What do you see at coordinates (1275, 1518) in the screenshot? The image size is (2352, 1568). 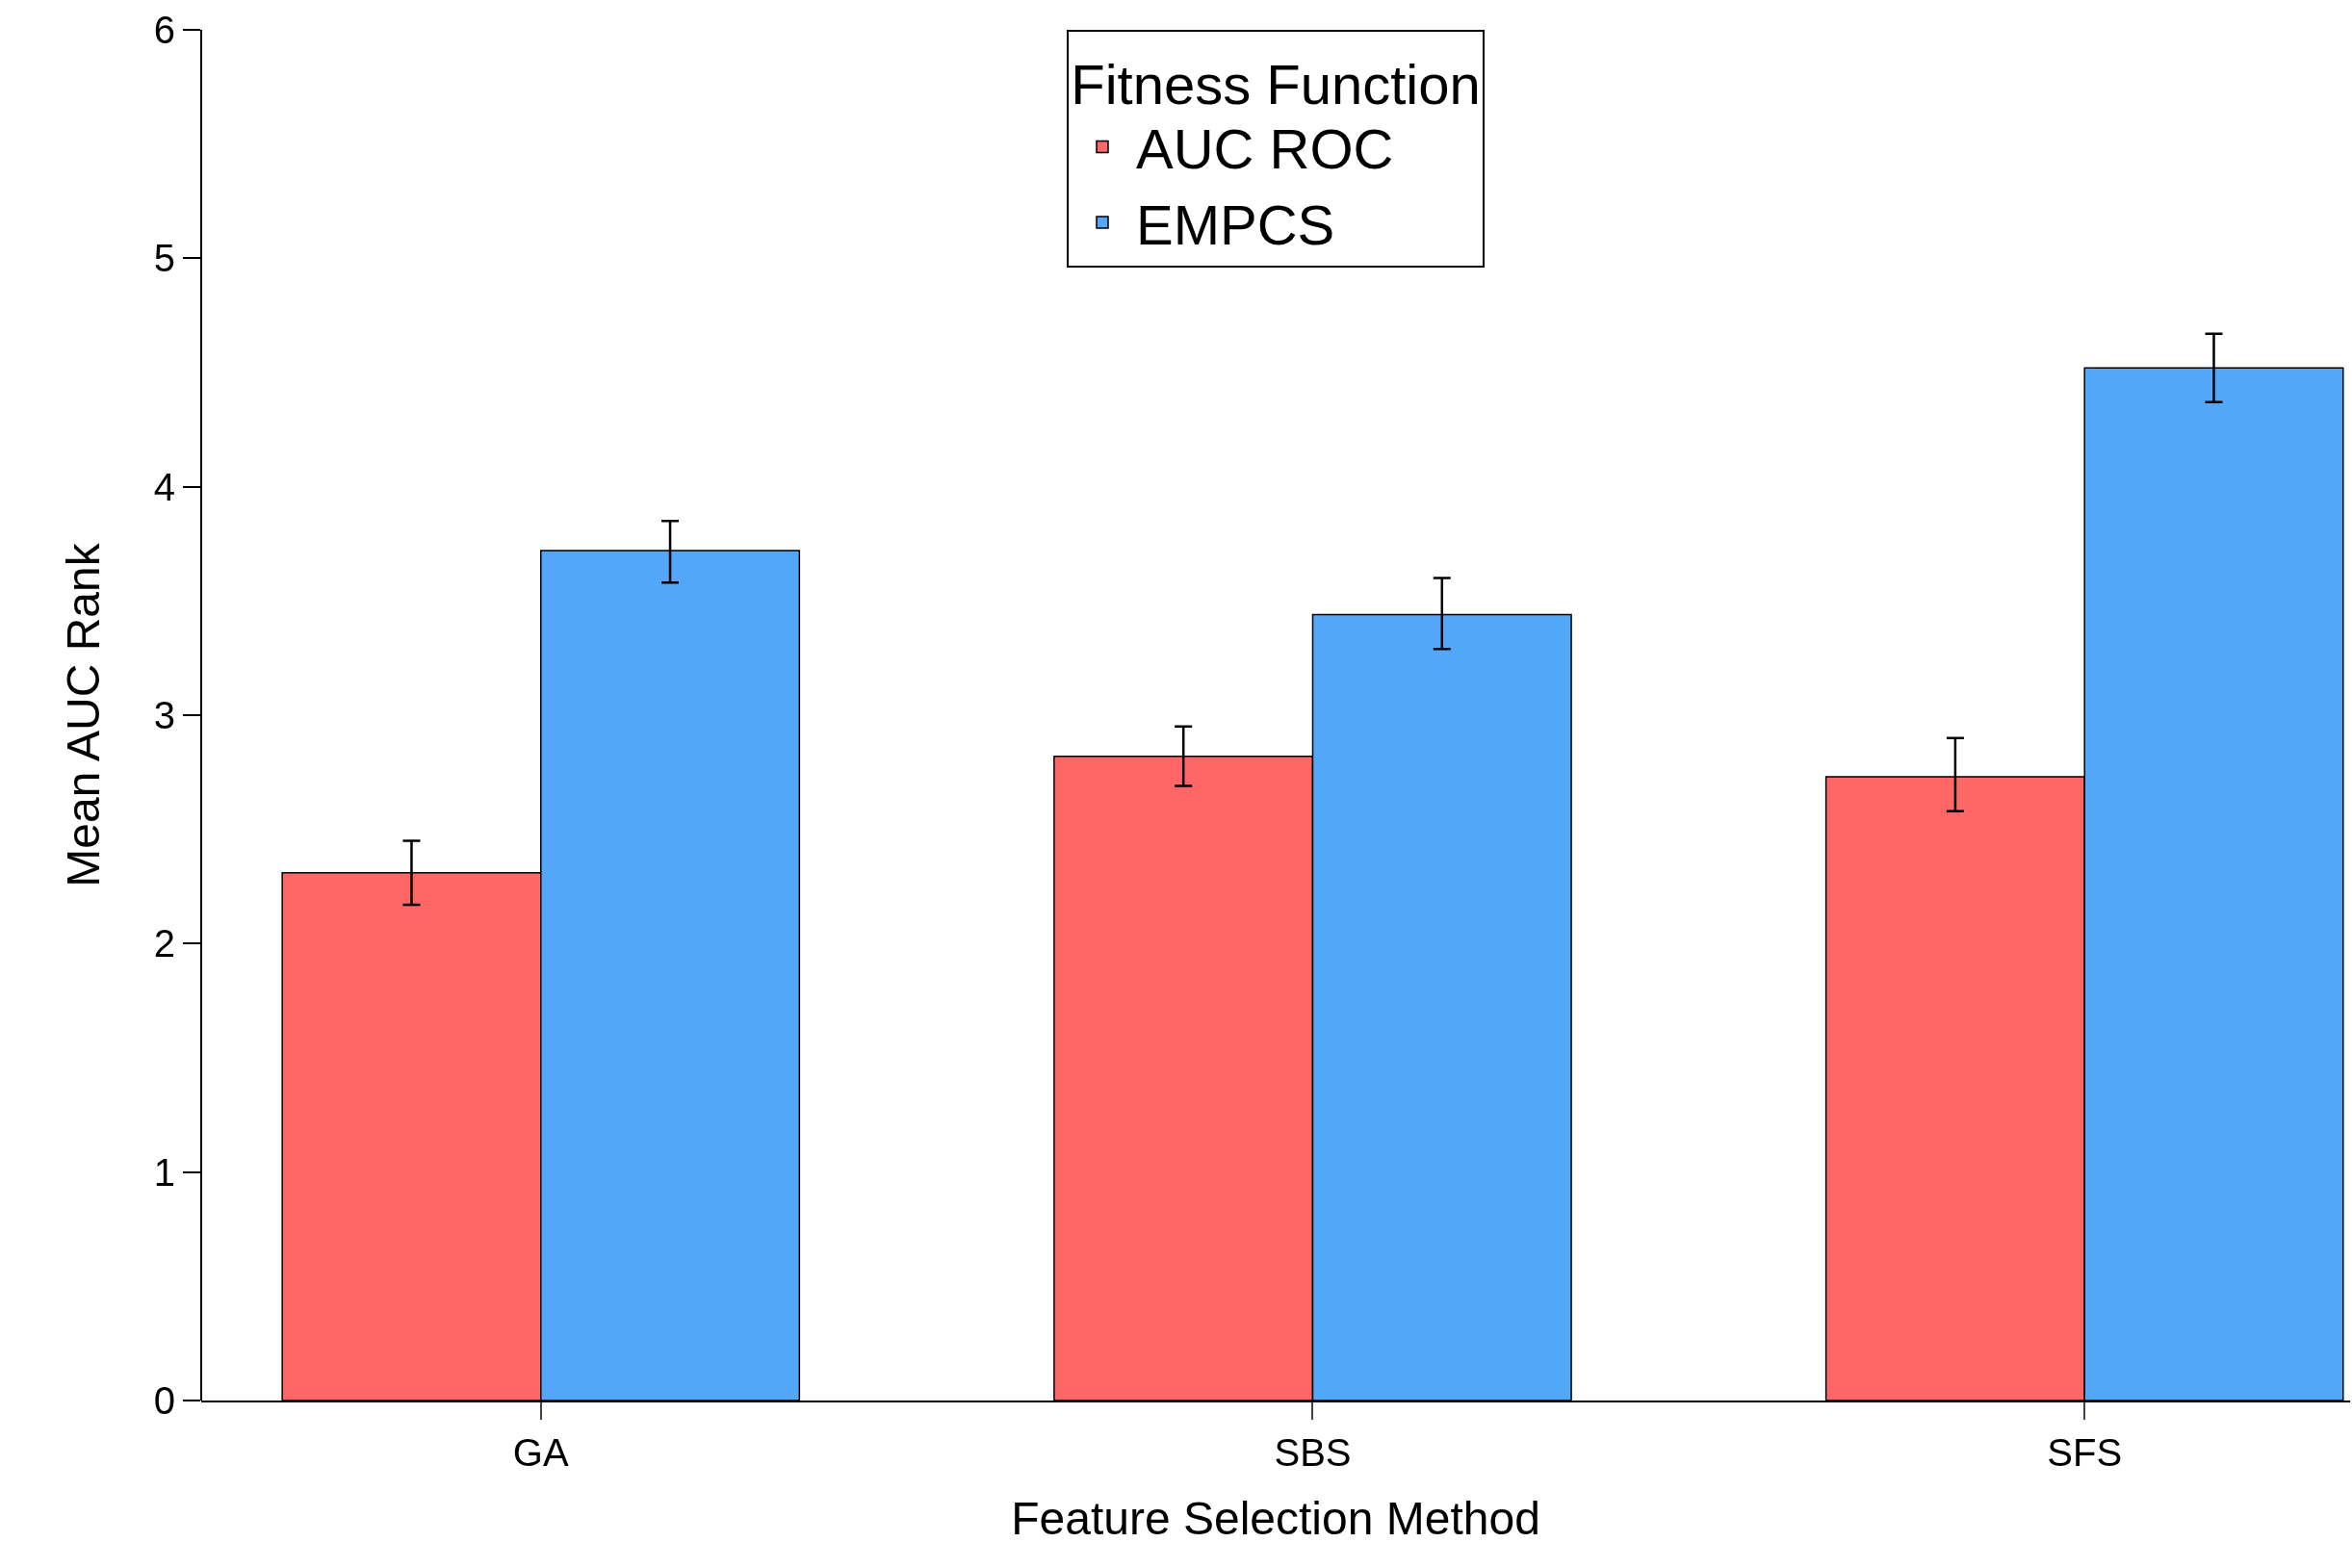 I see `x-axis-title: Feature Selection Method` at bounding box center [1275, 1518].